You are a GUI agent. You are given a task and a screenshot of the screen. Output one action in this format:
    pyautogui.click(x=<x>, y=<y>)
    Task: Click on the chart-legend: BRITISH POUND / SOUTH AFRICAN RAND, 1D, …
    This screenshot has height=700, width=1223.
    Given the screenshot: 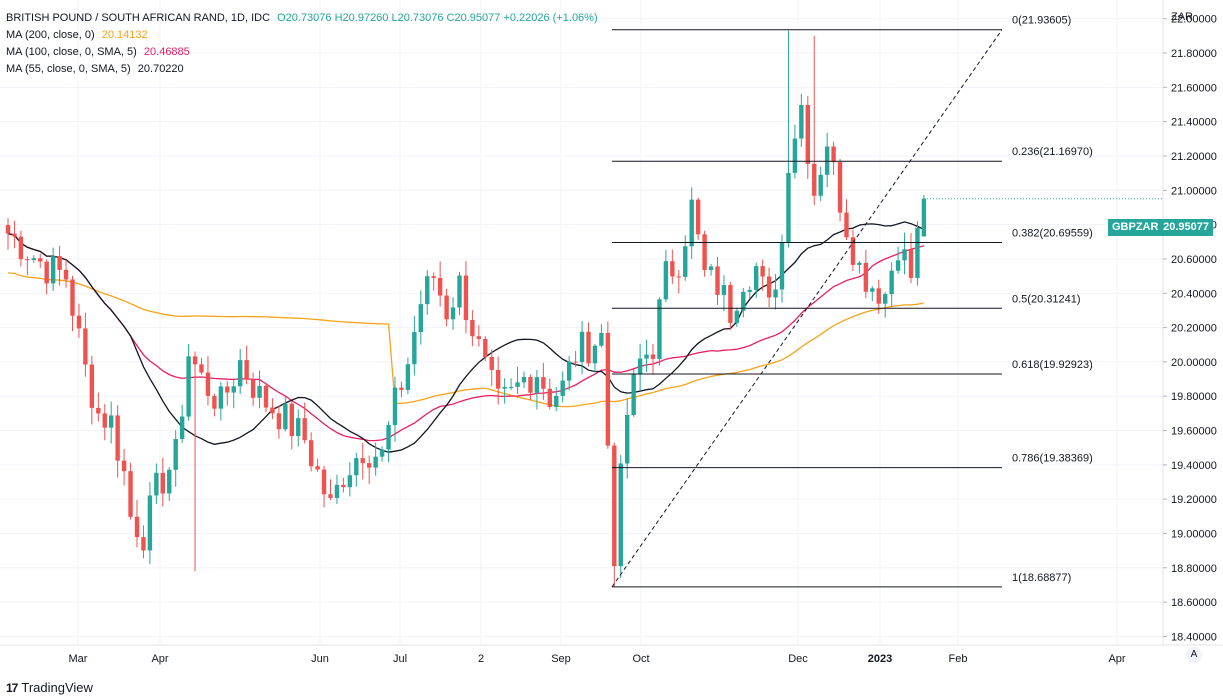 What is the action you would take?
    pyautogui.click(x=302, y=44)
    